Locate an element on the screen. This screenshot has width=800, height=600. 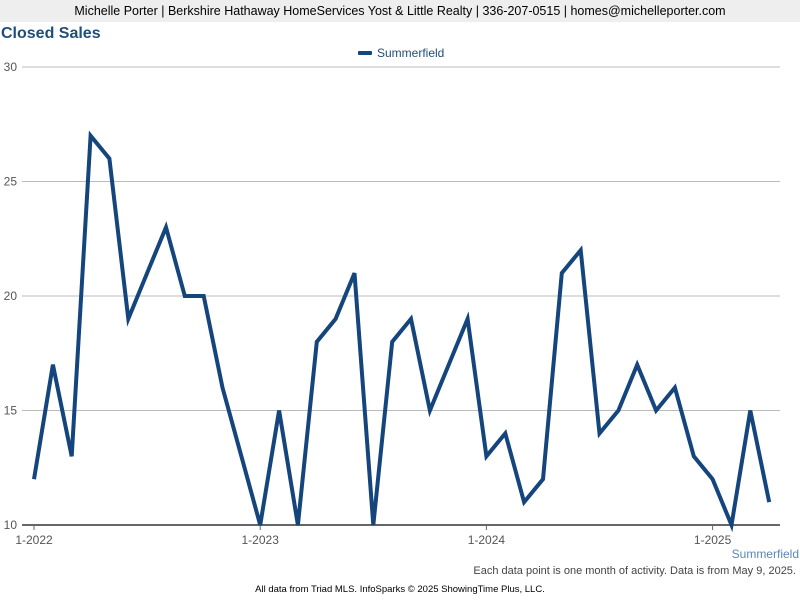
x-tick-label: 1-2025 is located at coordinates (713, 540).